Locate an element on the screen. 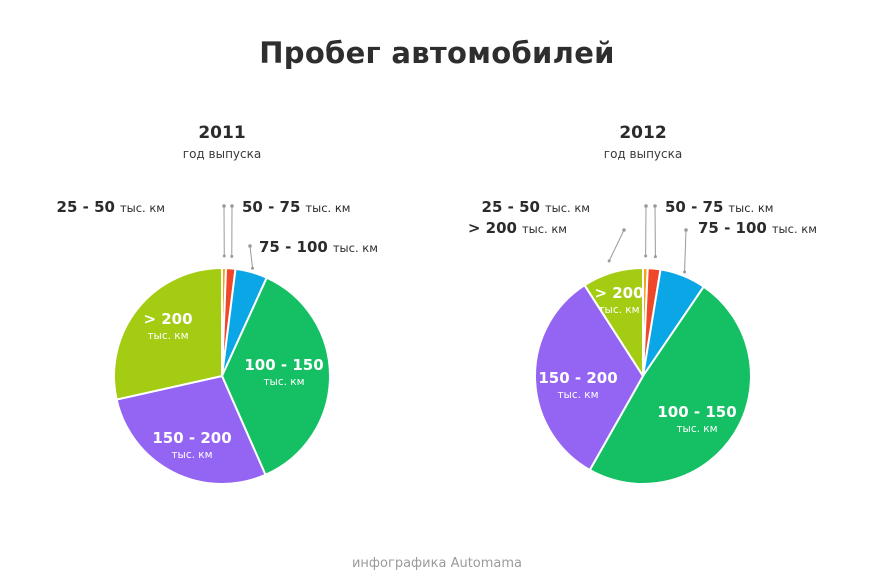  chart-year-label: 2011 is located at coordinates (221, 133).